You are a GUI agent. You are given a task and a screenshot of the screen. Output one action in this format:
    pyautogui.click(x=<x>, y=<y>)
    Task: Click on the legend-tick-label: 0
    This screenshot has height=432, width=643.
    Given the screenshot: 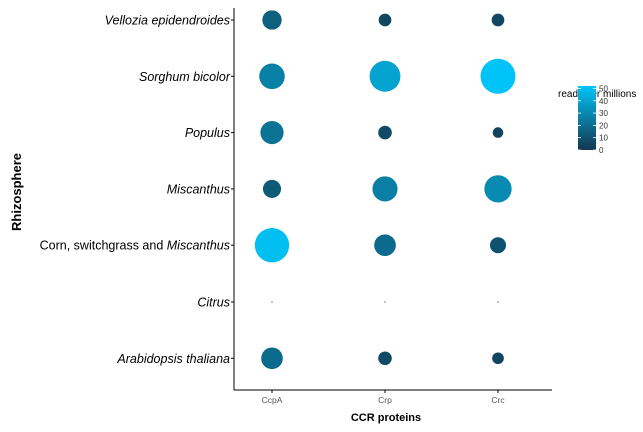 What is the action you would take?
    pyautogui.click(x=601, y=150)
    